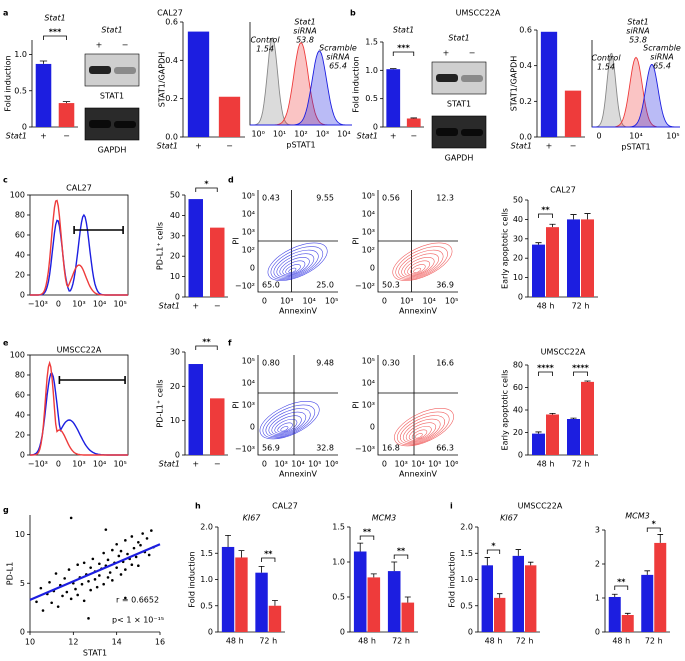 This screenshot has height=661, width=685. What do you see at coordinates (525, 30) in the screenshot?
I see `y-tick-label: 0.6` at bounding box center [525, 30].